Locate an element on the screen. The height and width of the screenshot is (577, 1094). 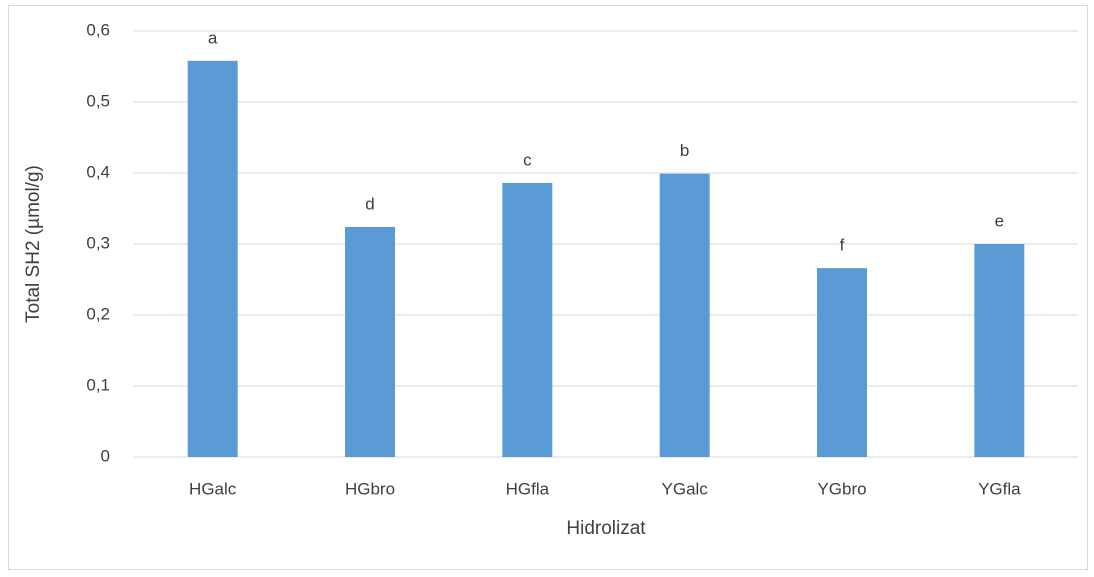
y-tick-label: 0,4 is located at coordinates (98, 171).